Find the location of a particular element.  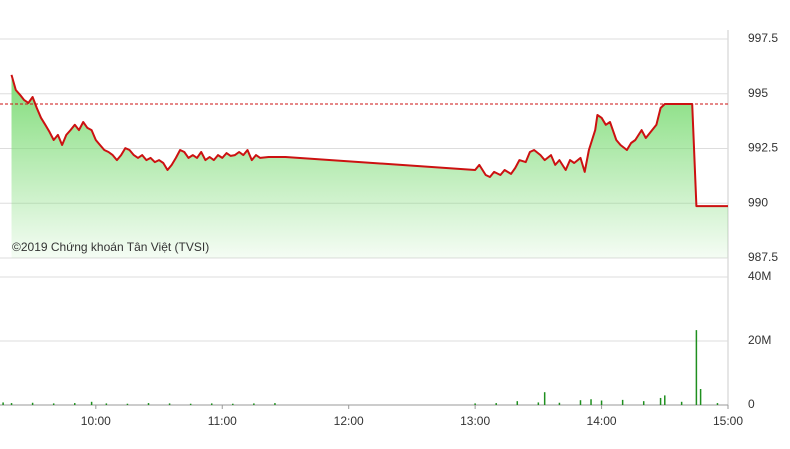

y-tick-label: 990 is located at coordinates (758, 202).